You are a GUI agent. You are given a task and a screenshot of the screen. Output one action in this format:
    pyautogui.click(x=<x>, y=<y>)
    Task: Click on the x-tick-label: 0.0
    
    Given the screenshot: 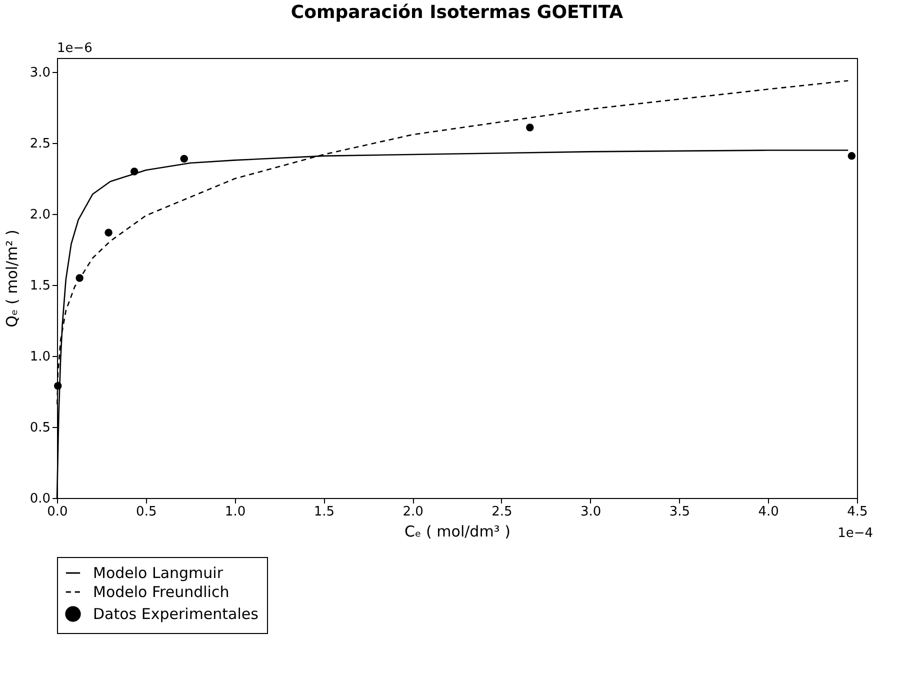 What is the action you would take?
    pyautogui.click(x=57, y=512)
    